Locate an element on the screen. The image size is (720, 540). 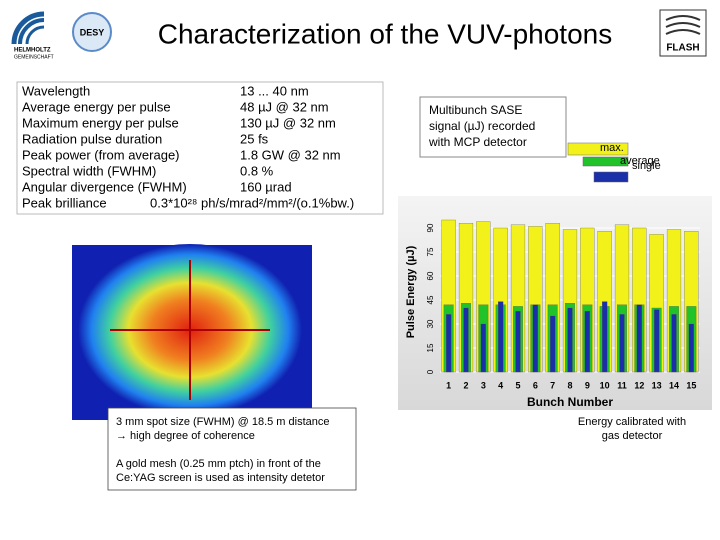
x-tick-label: 6 is located at coordinates (535, 385).